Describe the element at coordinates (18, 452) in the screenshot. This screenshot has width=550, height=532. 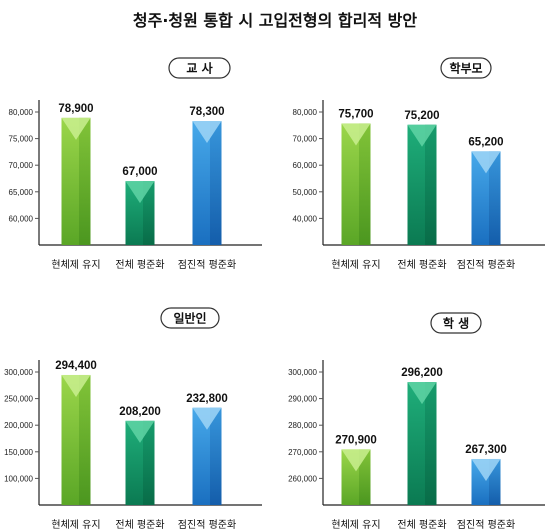
I see `y-tick-label: 150,000` at that location.